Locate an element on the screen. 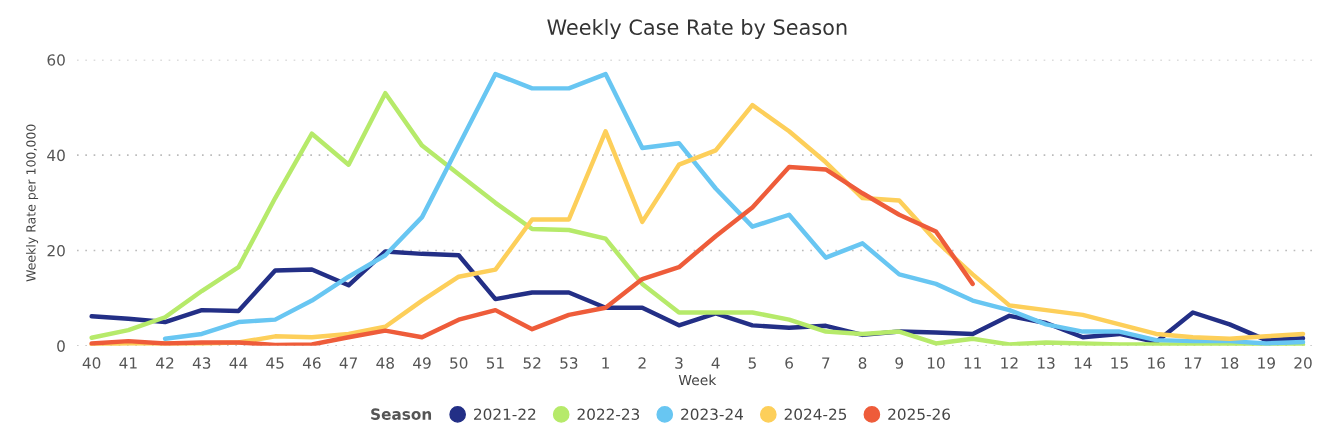  x-tick-label: 3 is located at coordinates (679, 363).